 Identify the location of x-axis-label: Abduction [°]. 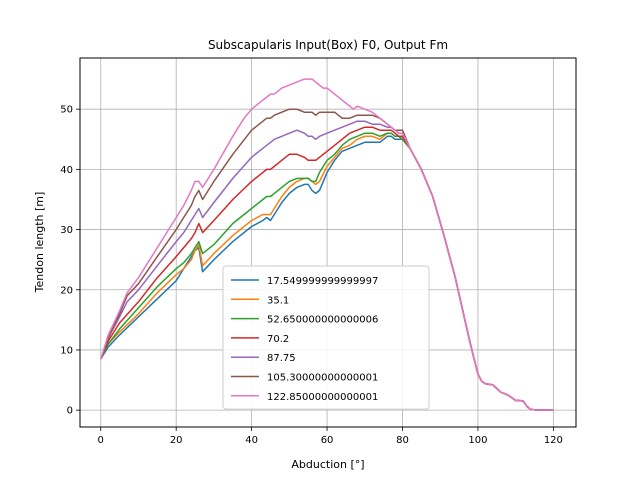
(327, 464).